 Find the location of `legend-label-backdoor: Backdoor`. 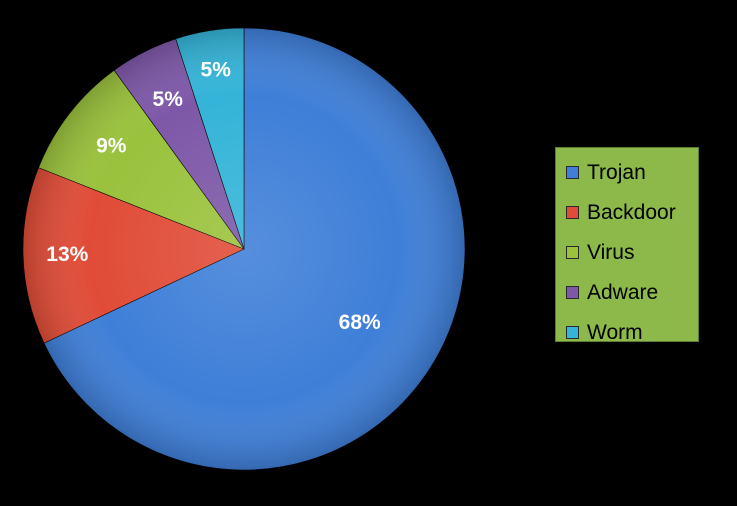

legend-label-backdoor: Backdoor is located at coordinates (631, 212).